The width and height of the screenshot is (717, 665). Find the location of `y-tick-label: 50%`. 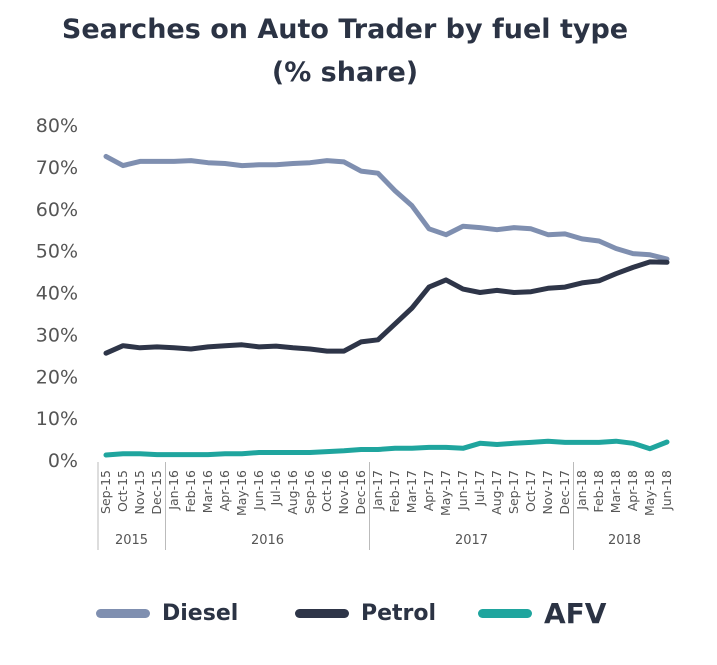

y-tick-label: 50% is located at coordinates (57, 252).